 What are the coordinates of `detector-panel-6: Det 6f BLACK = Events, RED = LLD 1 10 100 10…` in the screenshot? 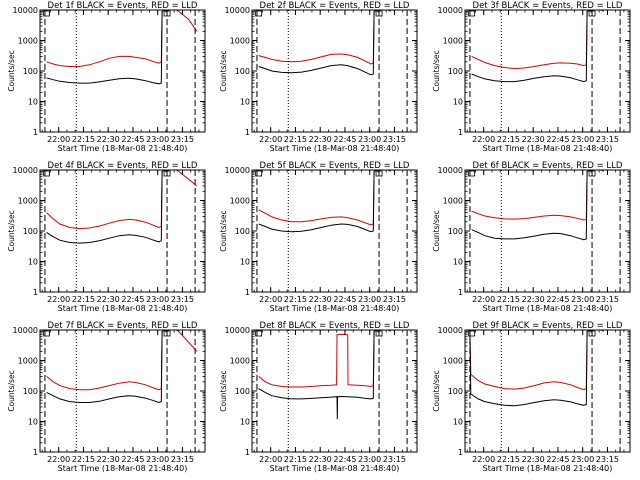 It's located at (531, 237).